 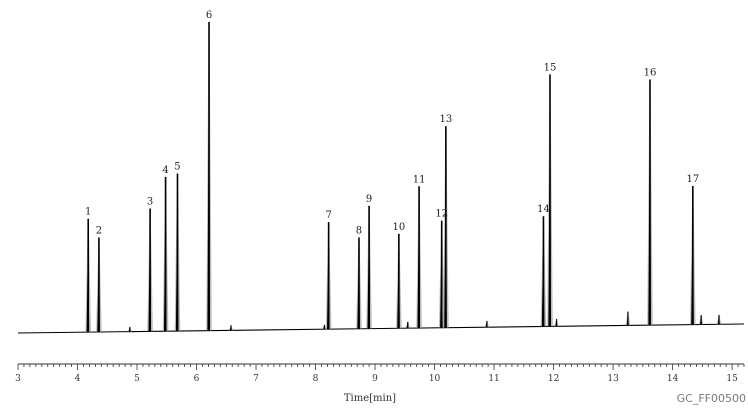 I want to click on peak-label-12: 12, so click(x=441, y=214).